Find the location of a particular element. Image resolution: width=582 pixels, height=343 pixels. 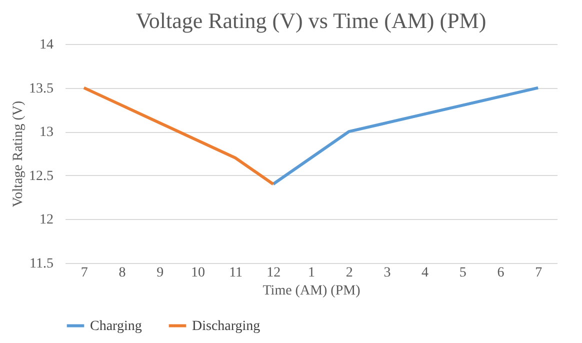

chart-title: Voltage Rating (V) vs Time (AM) (PM) is located at coordinates (311, 20).